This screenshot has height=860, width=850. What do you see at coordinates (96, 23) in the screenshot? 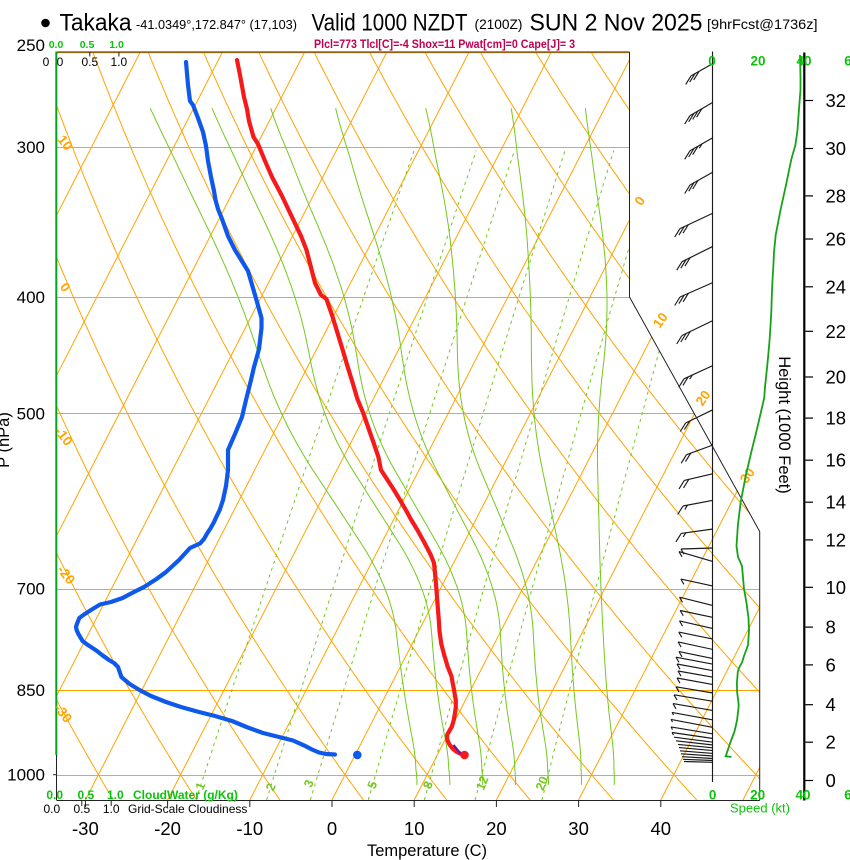
I see `svg-text: Takaka` at bounding box center [96, 23].